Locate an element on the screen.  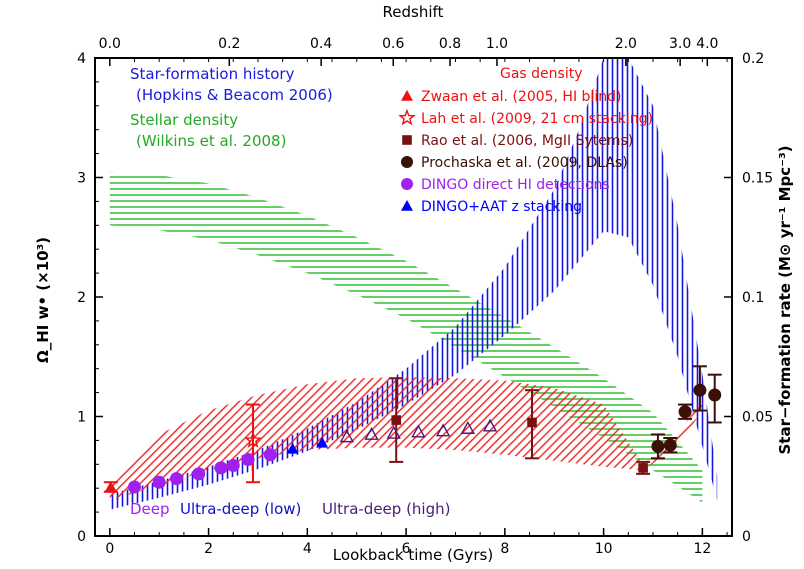
x-tick-label: 0 is located at coordinates (109, 549).